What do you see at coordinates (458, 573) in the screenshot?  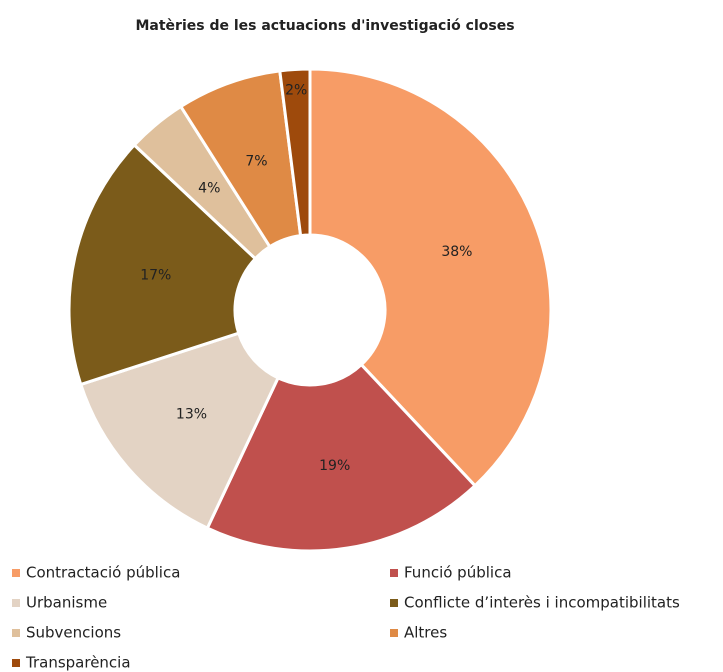 I see `legend-label: Funció pública` at bounding box center [458, 573].